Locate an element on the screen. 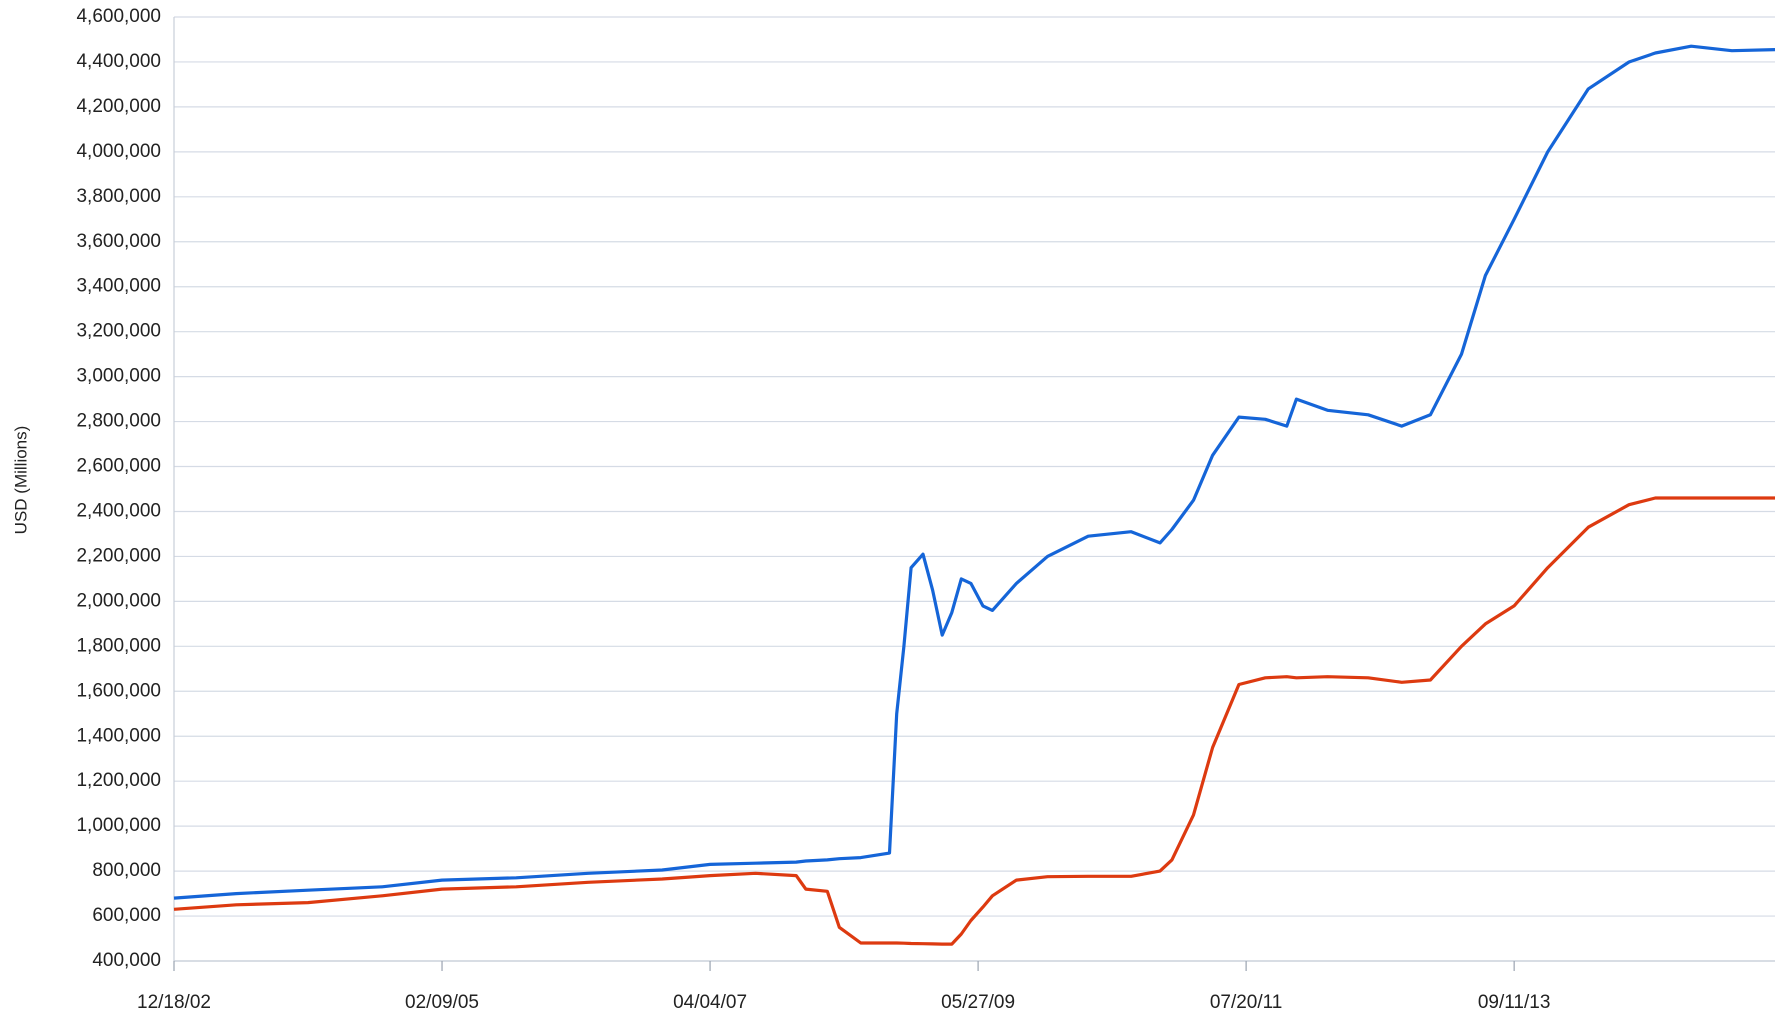 This screenshot has width=1779, height=1017. y-tick-label: 2,800,000 is located at coordinates (118, 421).